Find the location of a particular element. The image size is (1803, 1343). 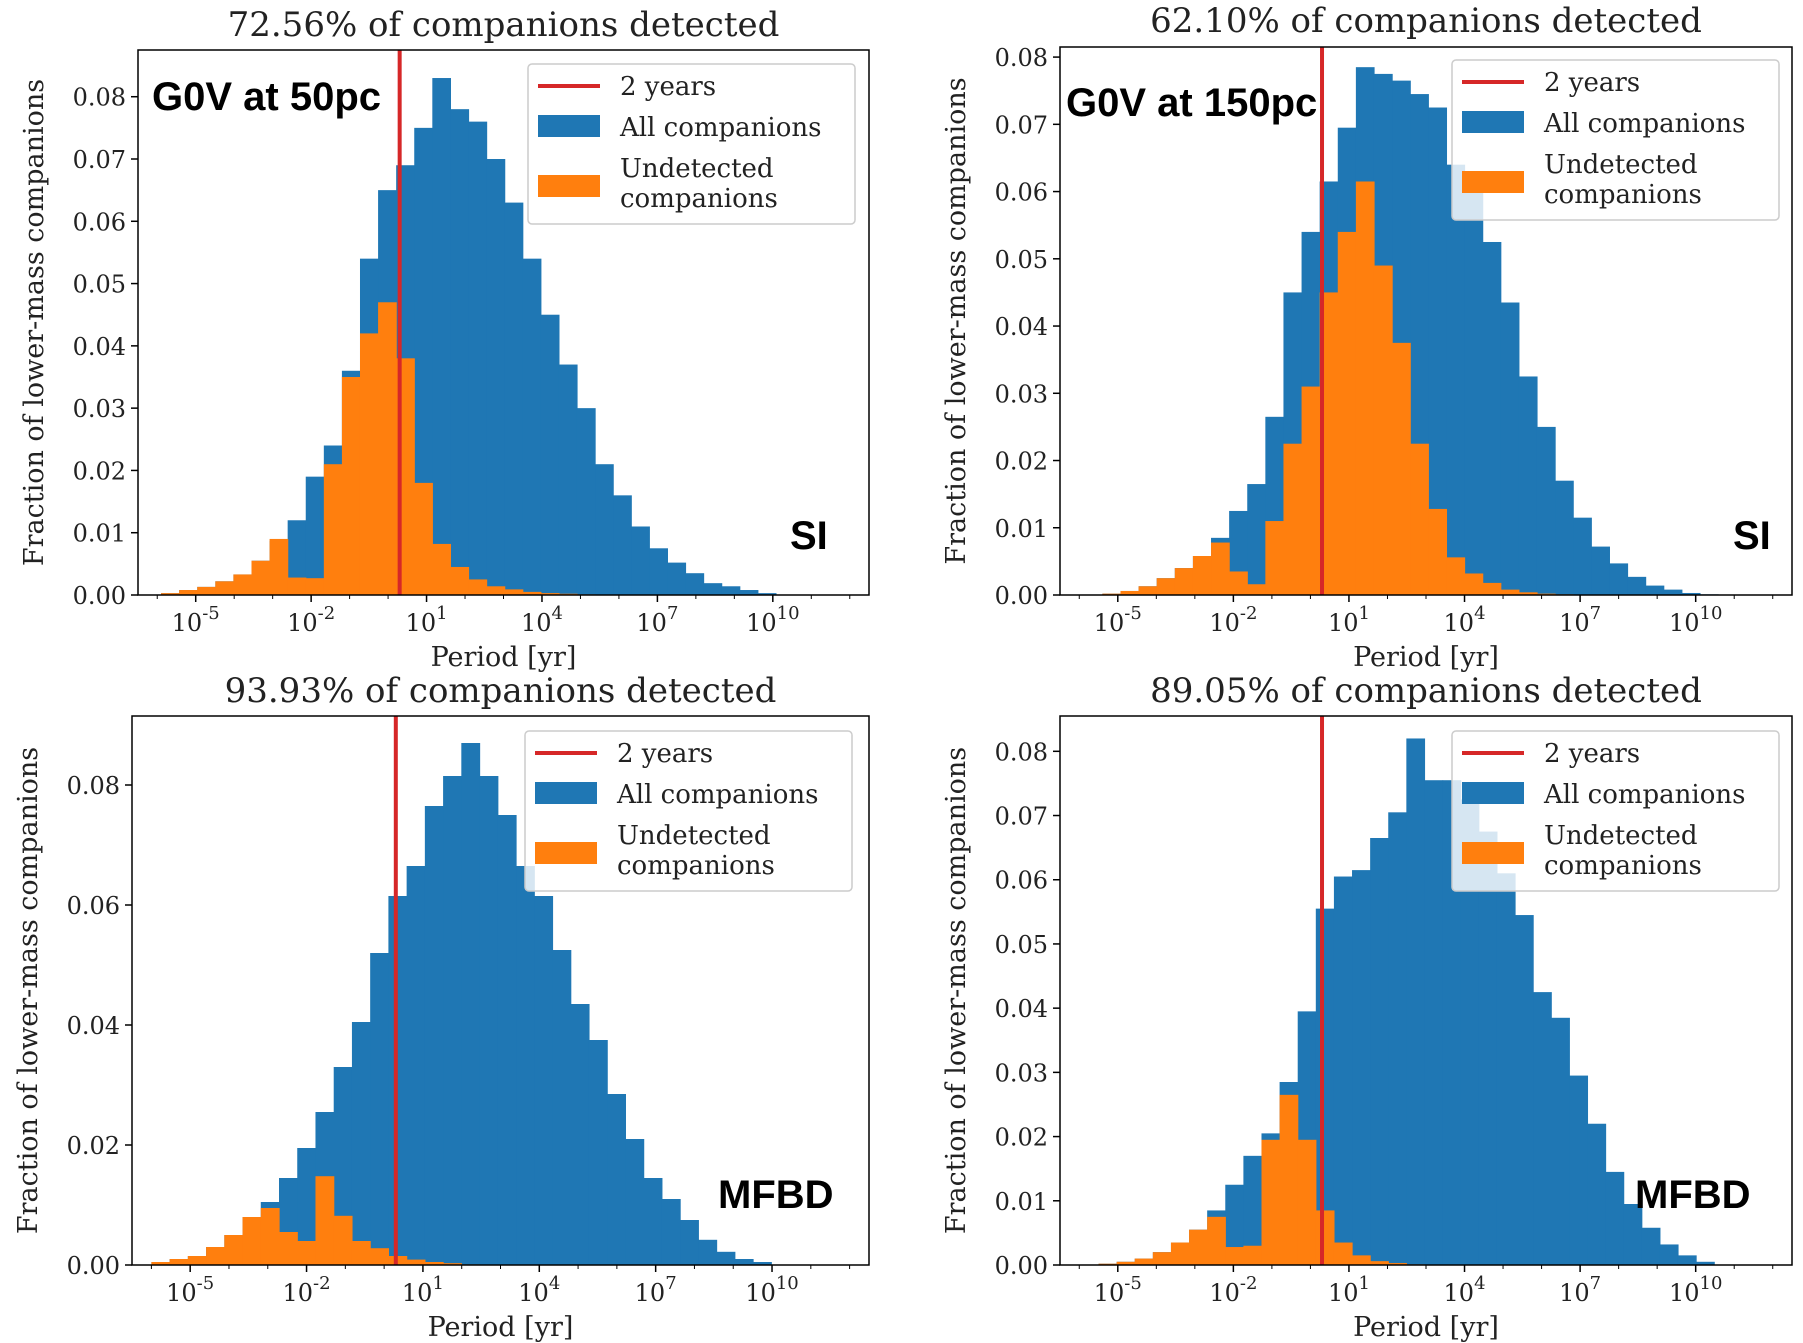

y-tick-label: 0.07 is located at coordinates (1021, 125).